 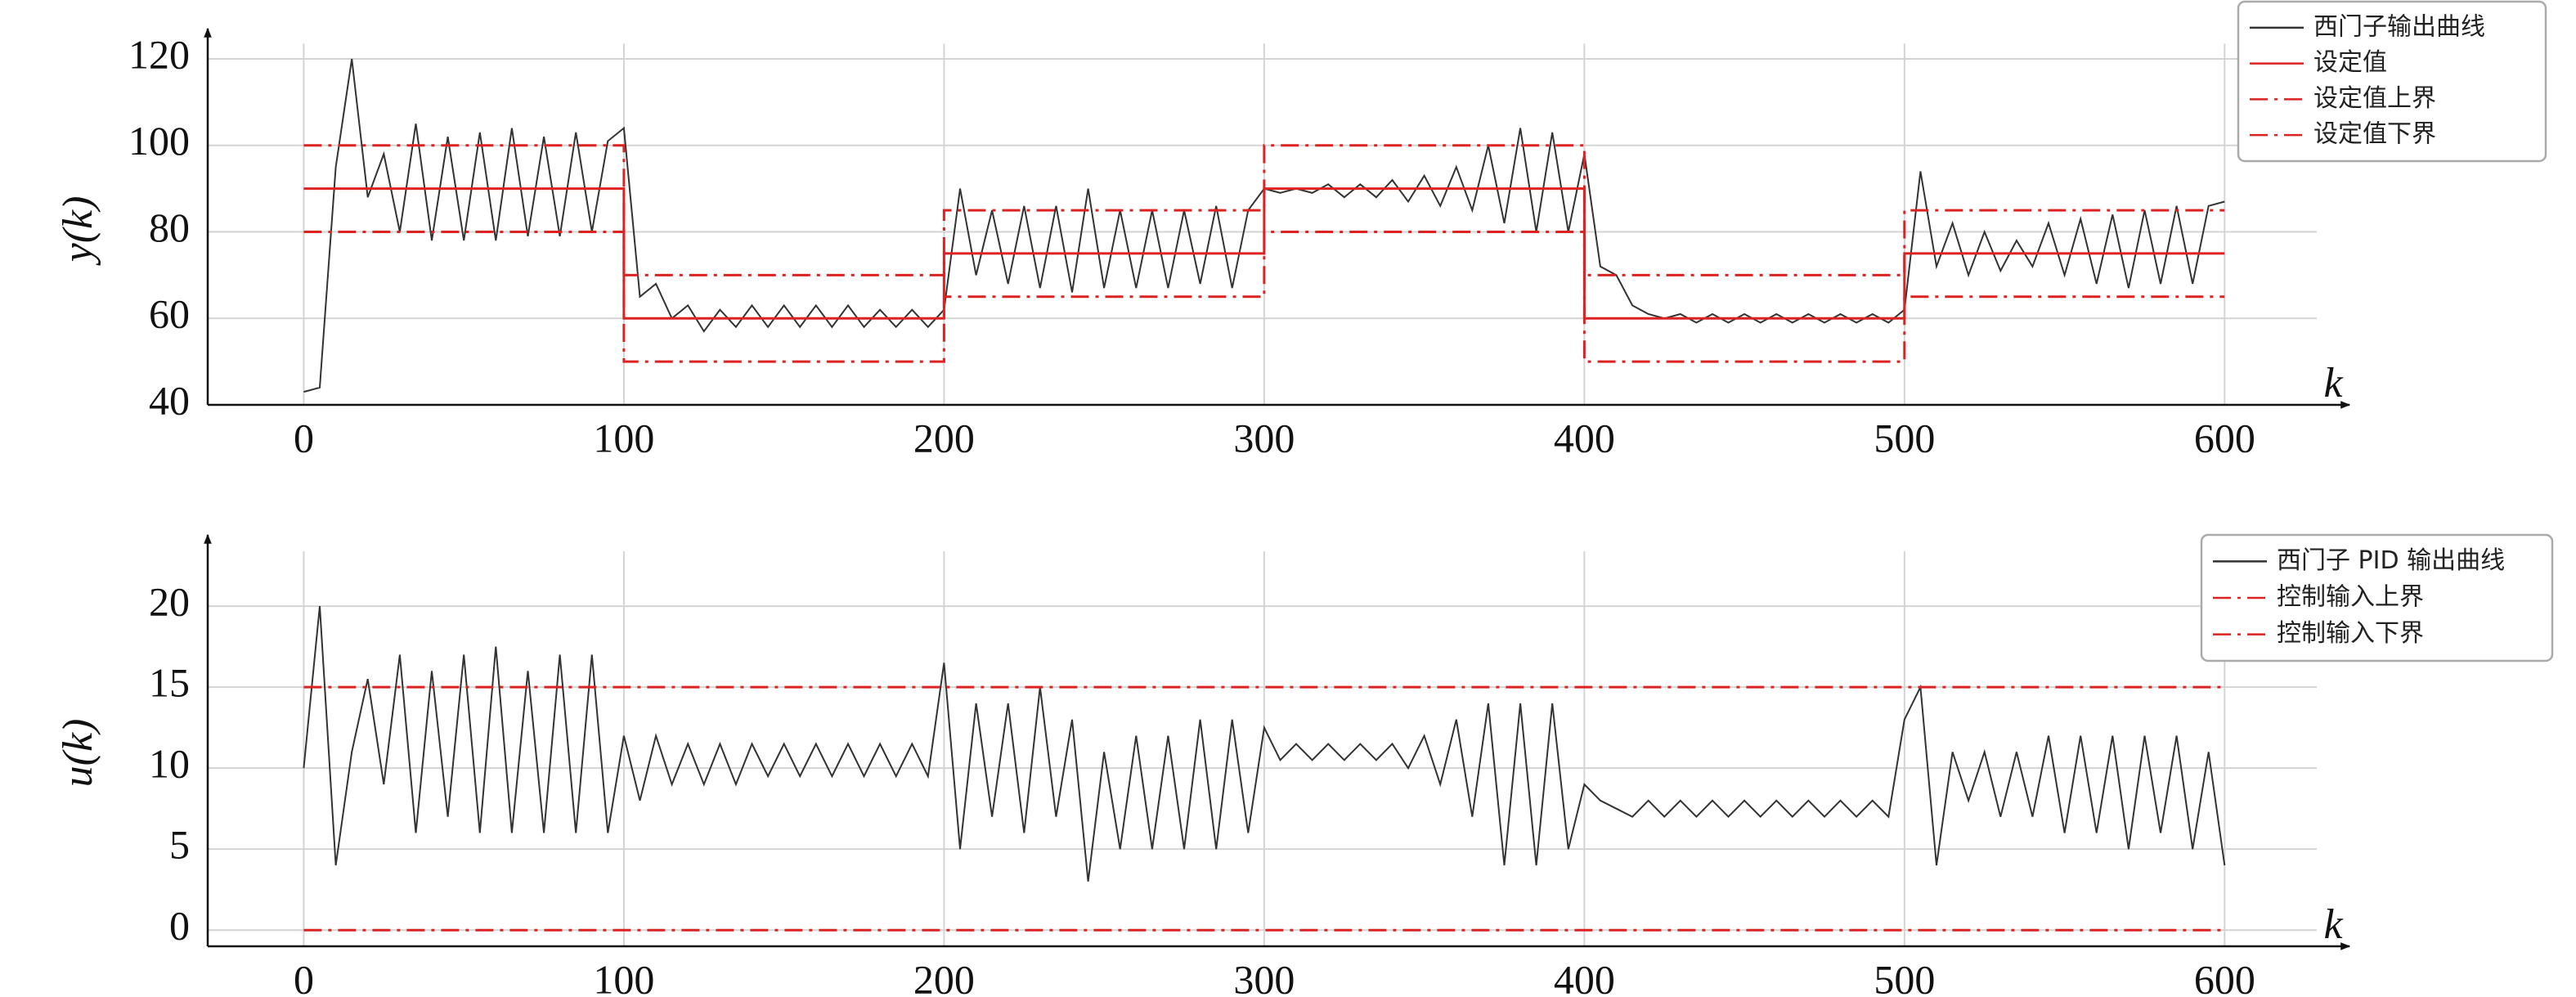 I want to click on y-tick-label: 40, so click(x=169, y=400).